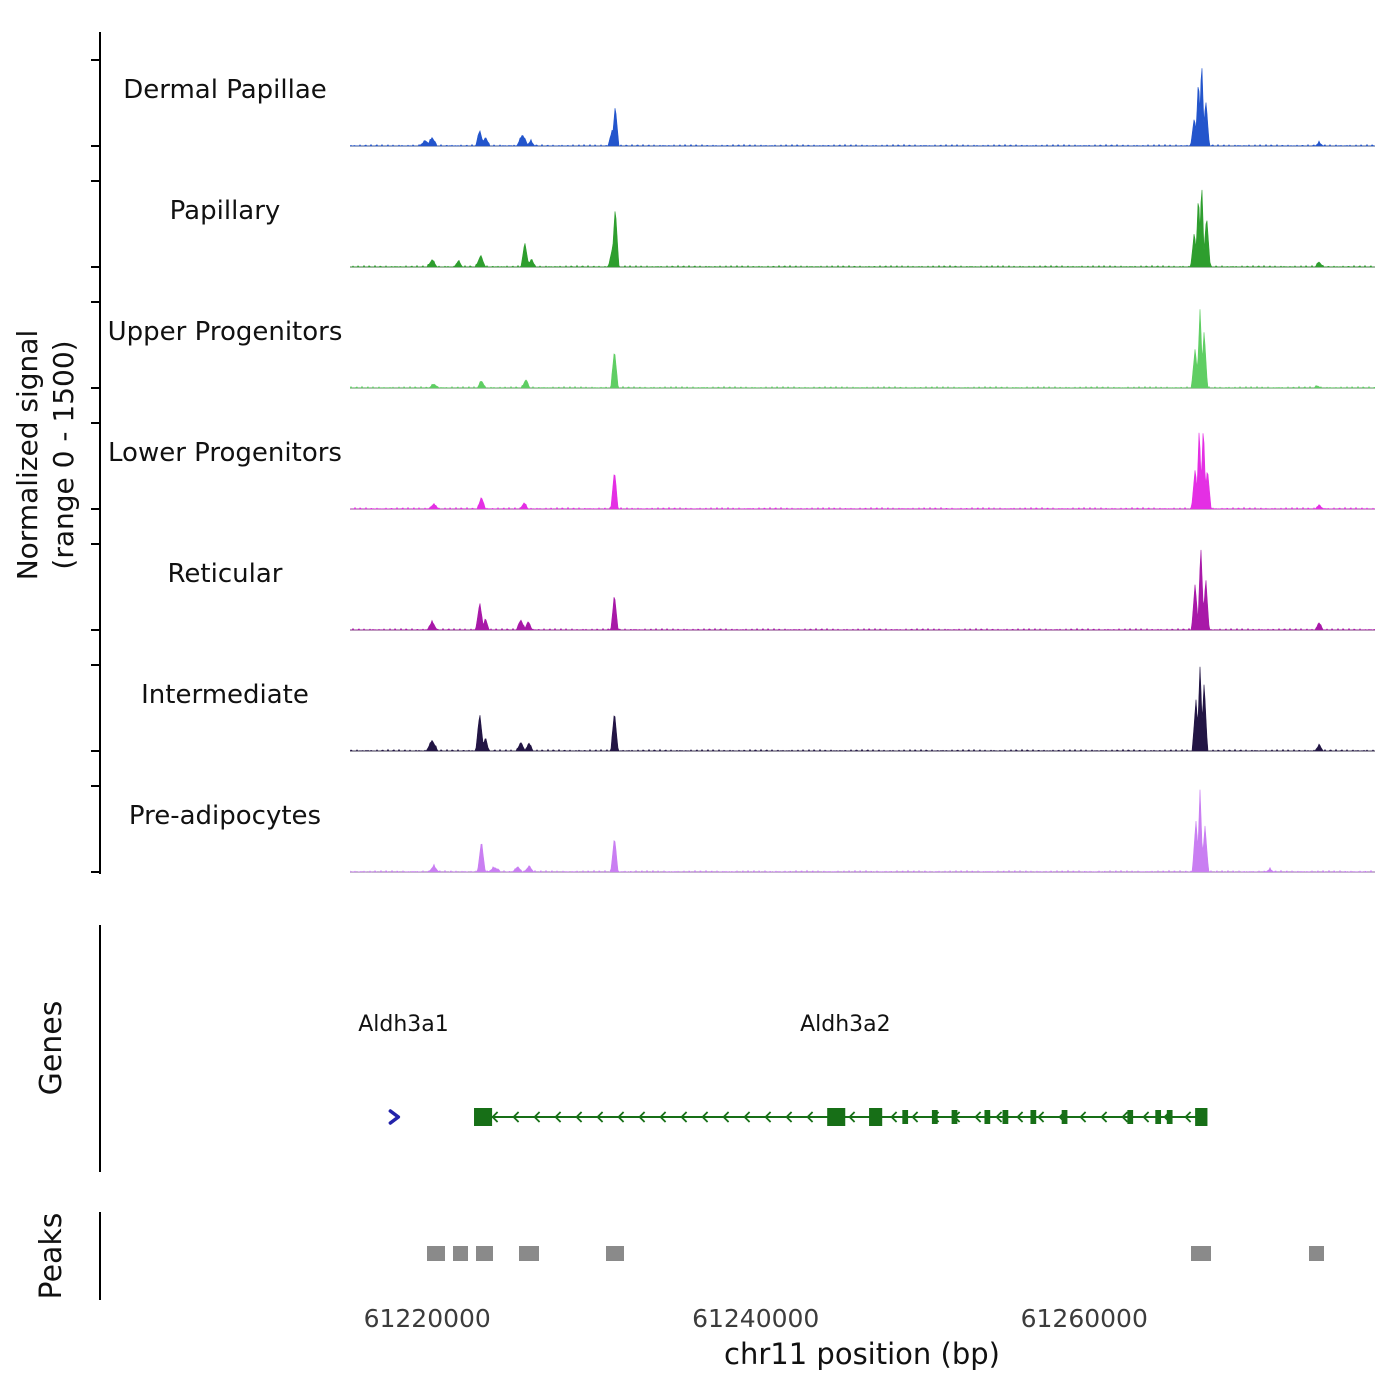 The height and width of the screenshot is (1400, 1400). I want to click on y-axis-label: Normalized signal (range 0 - 1500), so click(46, 455).